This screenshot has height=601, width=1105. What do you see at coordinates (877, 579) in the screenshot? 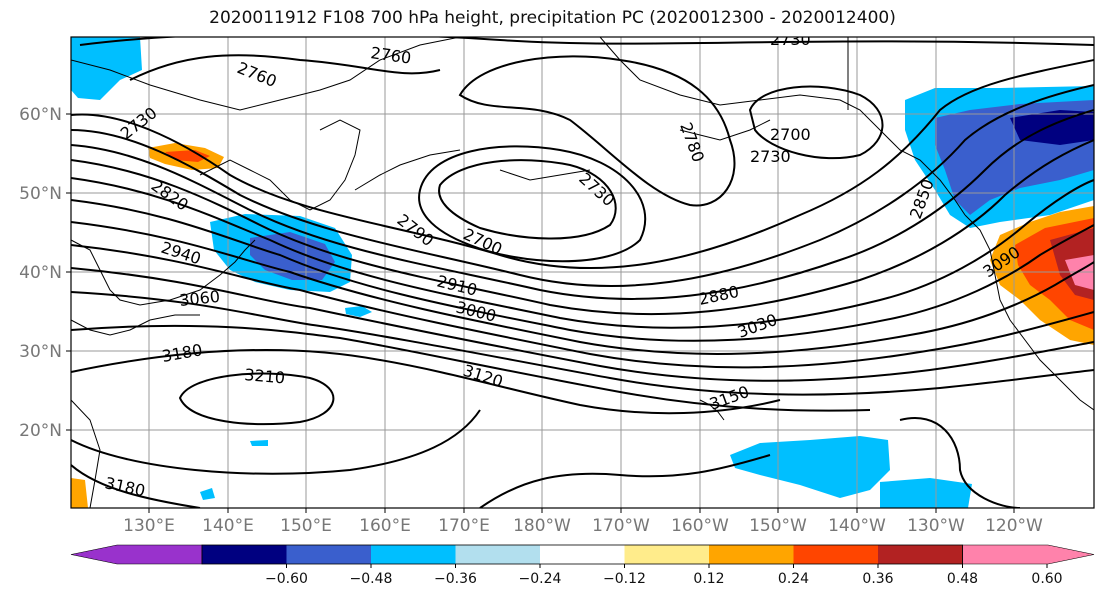
I see `colorbar-tick-label: 0.36` at bounding box center [877, 579].